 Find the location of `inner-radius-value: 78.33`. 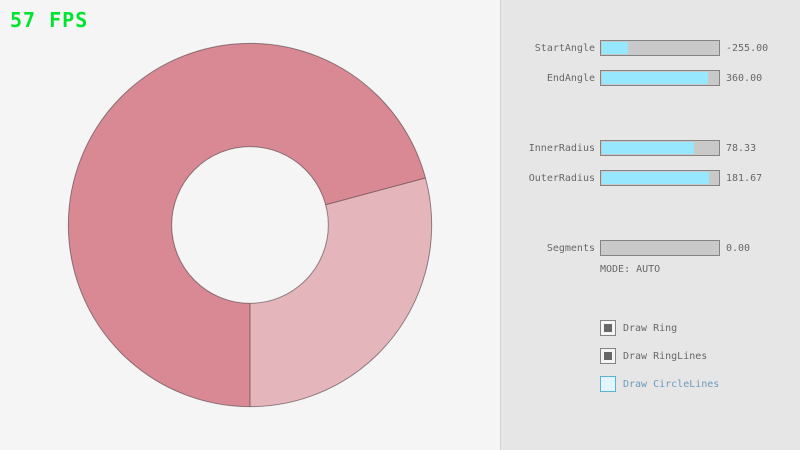

inner-radius-value: 78.33 is located at coordinates (741, 148).